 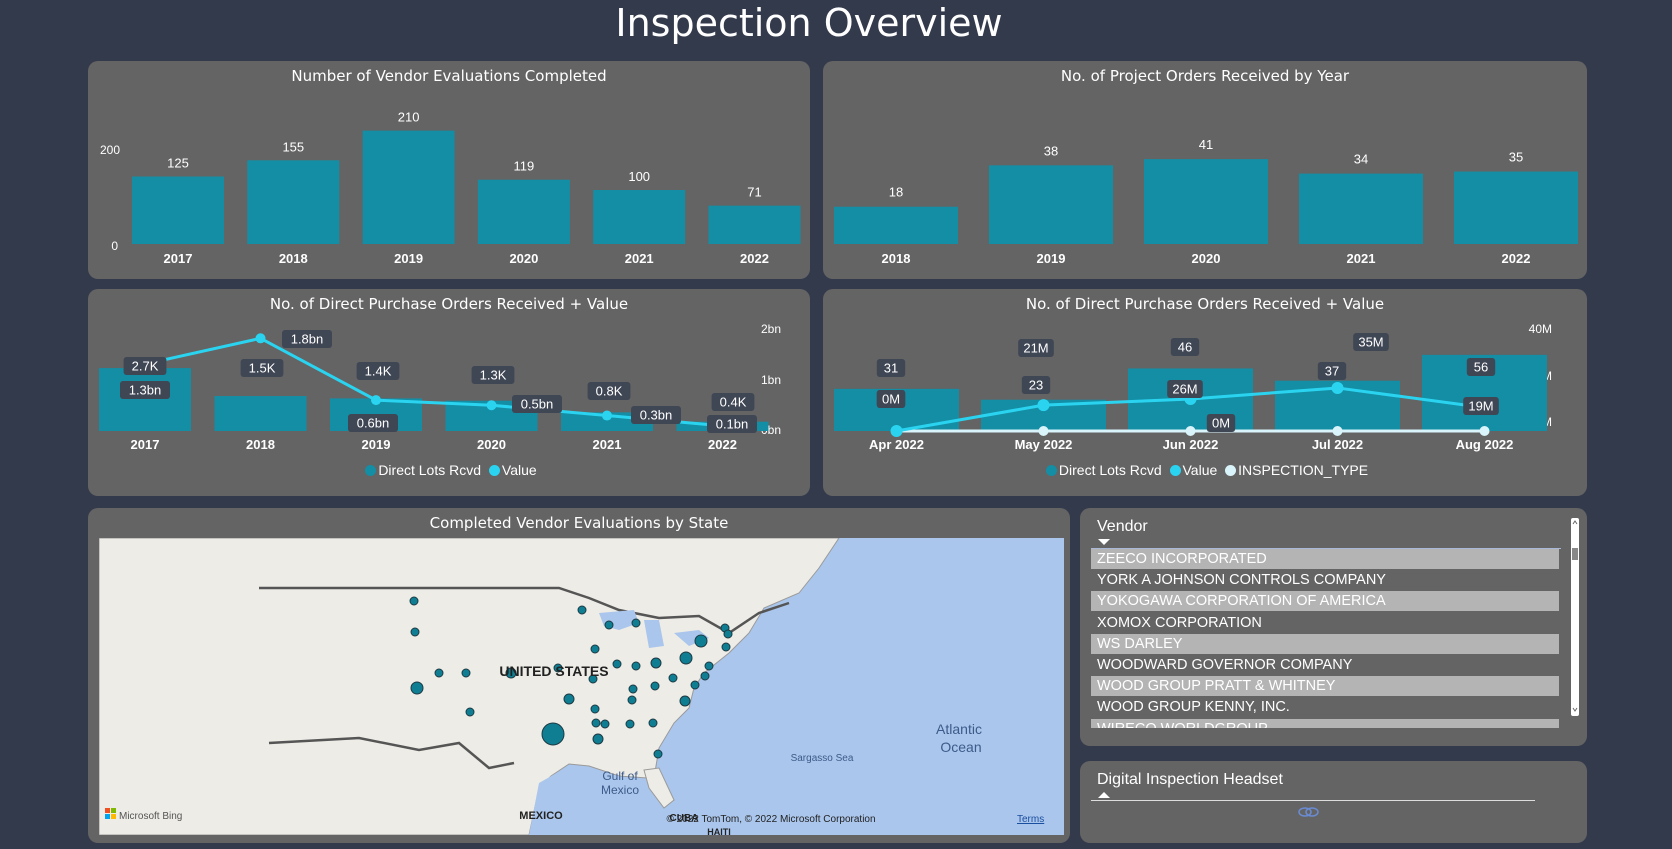 I want to click on x-tick-May 2022: May 2022, so click(x=1044, y=444).